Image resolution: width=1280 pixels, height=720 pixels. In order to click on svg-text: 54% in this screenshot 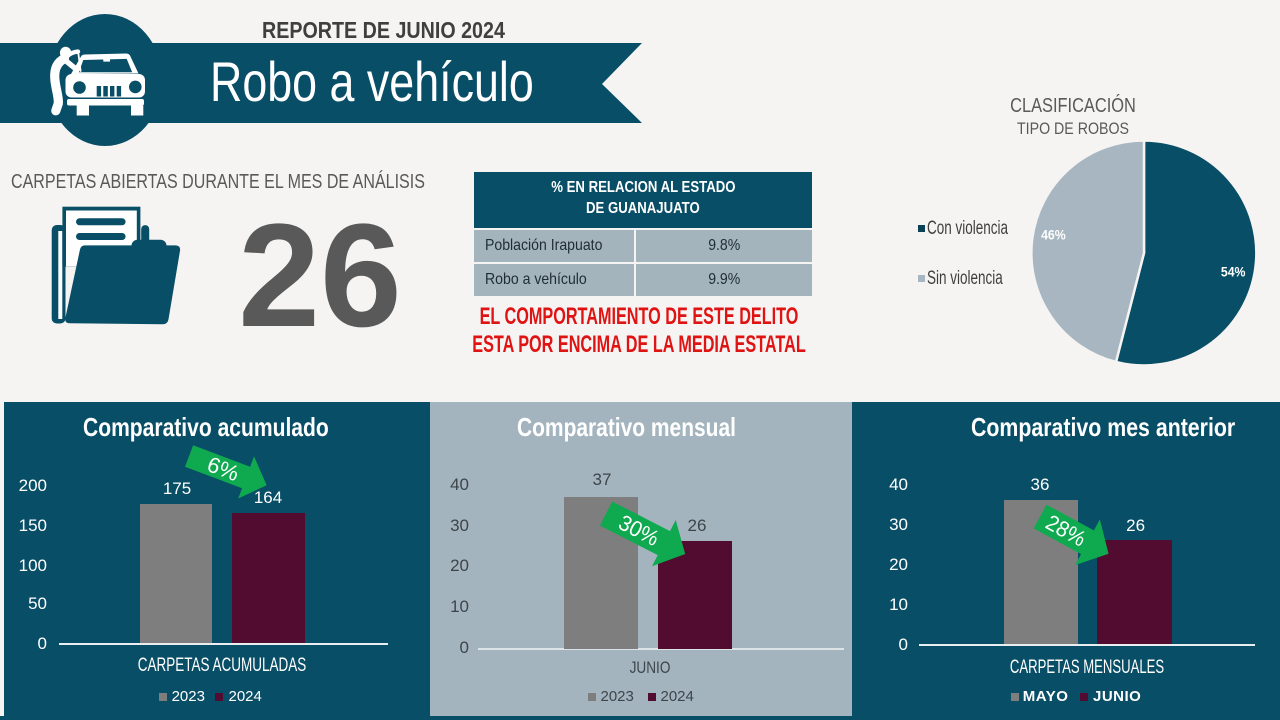, I will do `click(1233, 272)`.